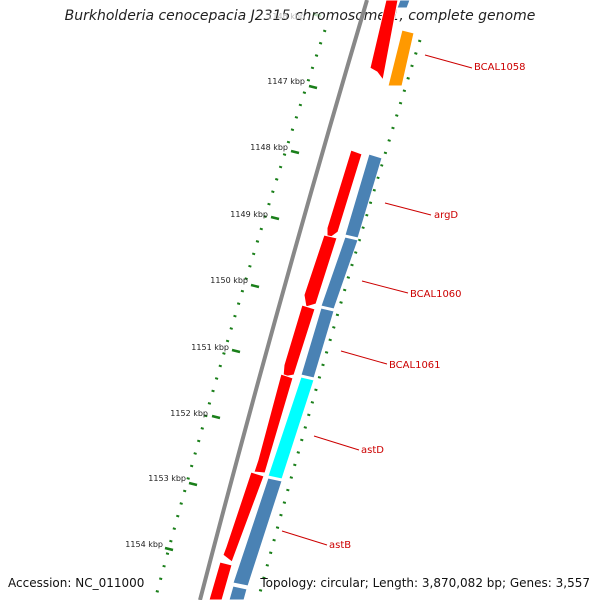  Describe the element at coordinates (436, 294) in the screenshot. I see `gene-label: BCAL1060` at that location.